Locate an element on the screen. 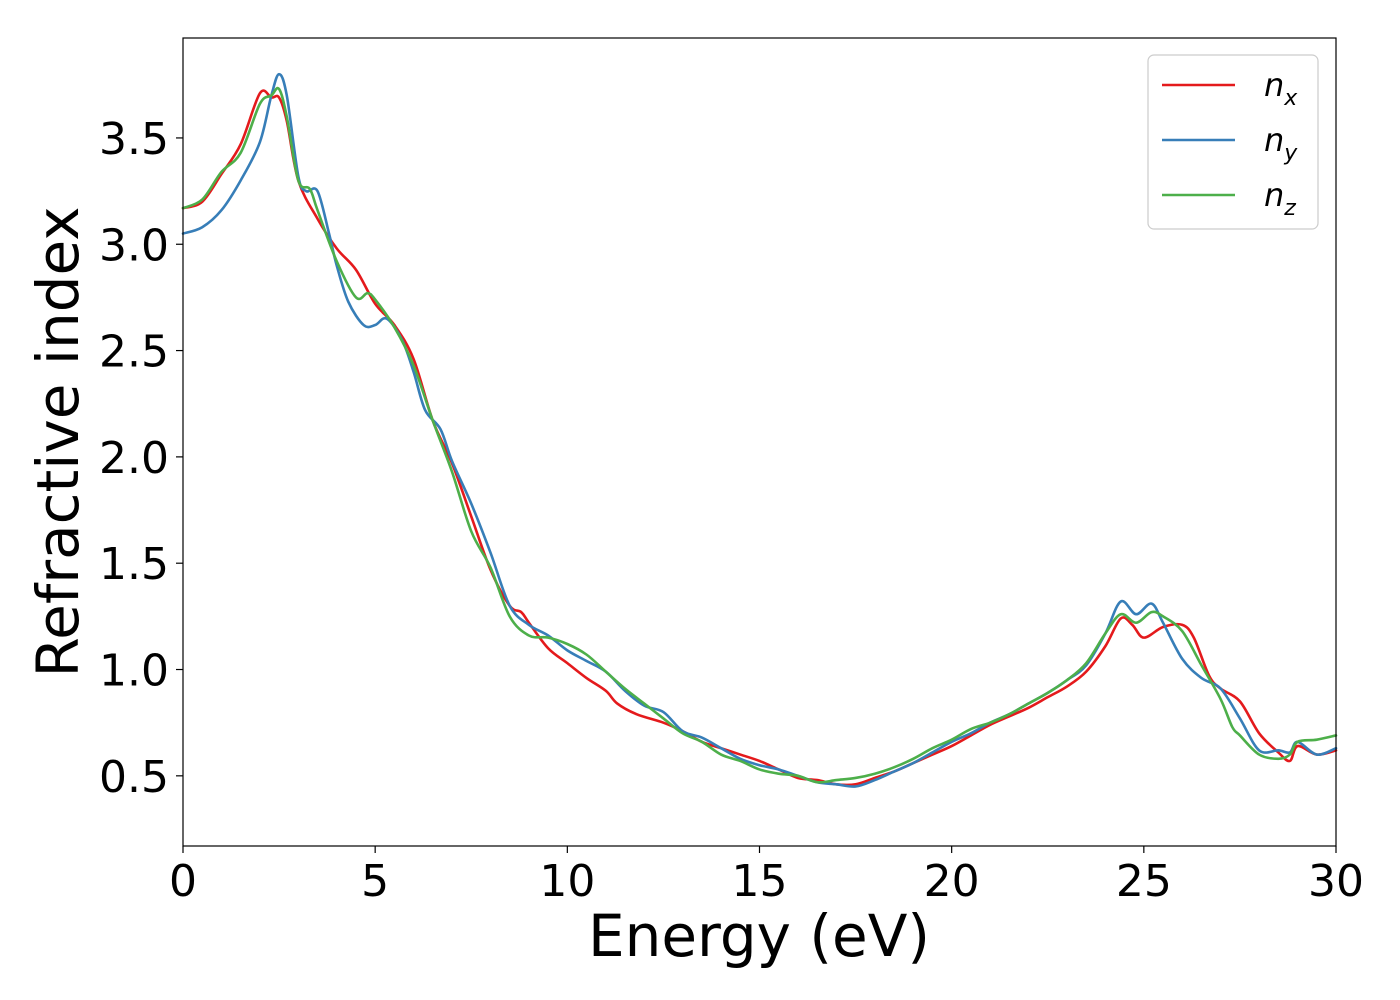  y-tick-label: 1.5 is located at coordinates (134, 564).